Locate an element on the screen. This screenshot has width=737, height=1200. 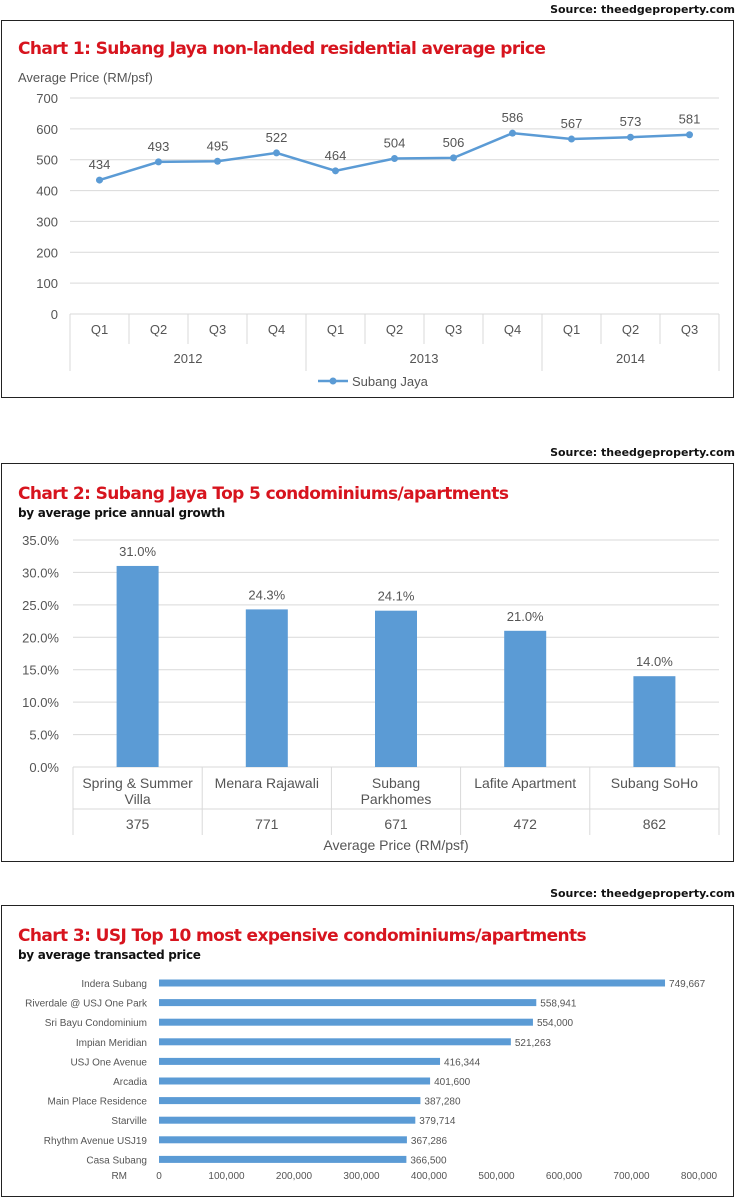
data-label: 567 is located at coordinates (572, 123).